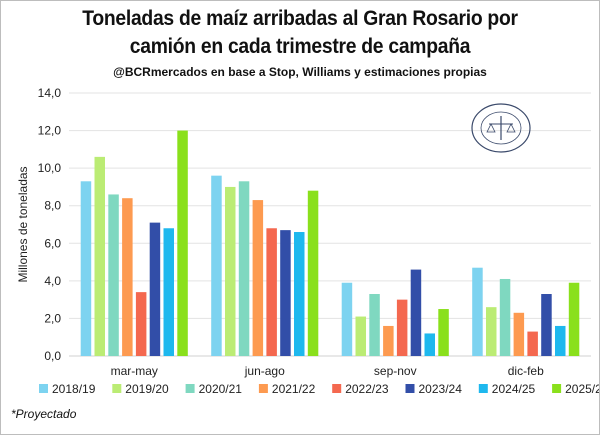 The image size is (600, 435). Describe the element at coordinates (244, 268) in the screenshot. I see `bar-202021-jun-ago` at that location.